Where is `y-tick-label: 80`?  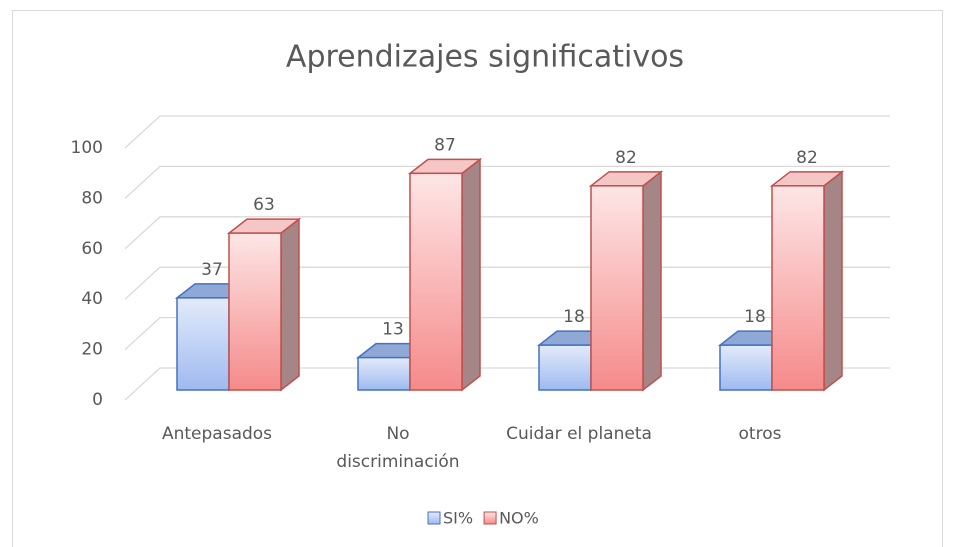 y-tick-label: 80 is located at coordinates (92, 198).